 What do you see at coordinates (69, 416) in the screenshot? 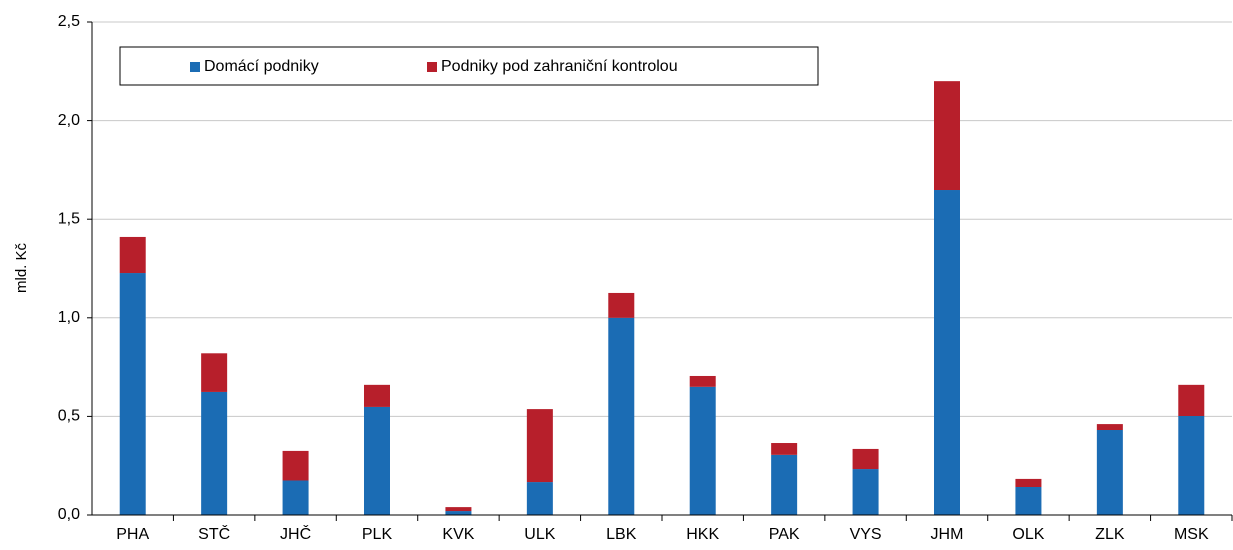
I see `y-tick-label: 0,5` at bounding box center [69, 416].